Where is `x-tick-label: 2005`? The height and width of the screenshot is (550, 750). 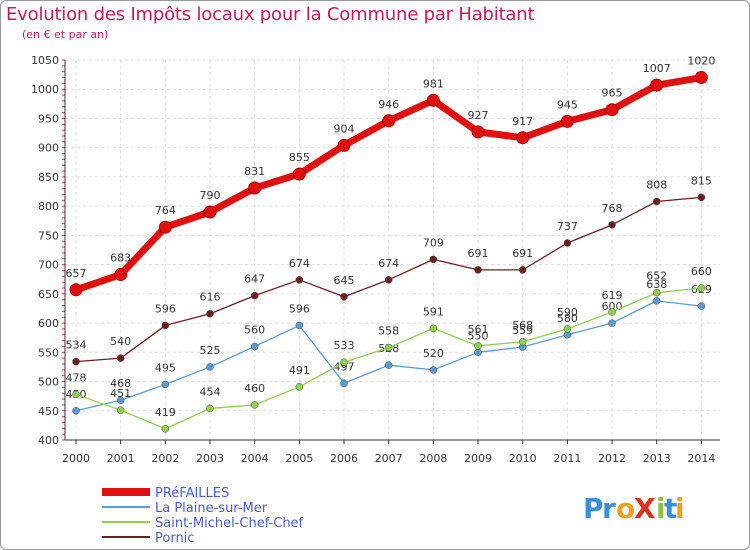 x-tick-label: 2005 is located at coordinates (299, 458).